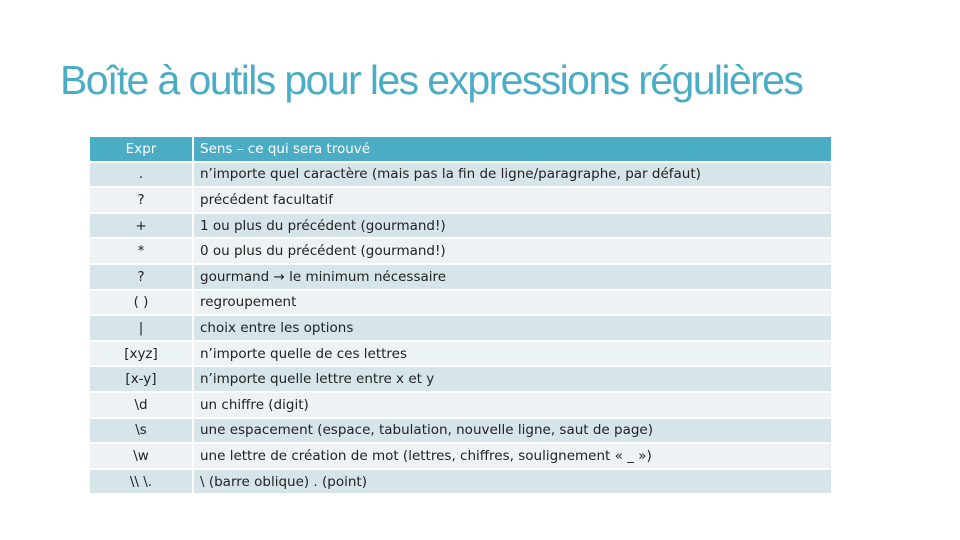 This screenshot has height=540, width=960. I want to click on expr-cell: [x-y], so click(141, 379).